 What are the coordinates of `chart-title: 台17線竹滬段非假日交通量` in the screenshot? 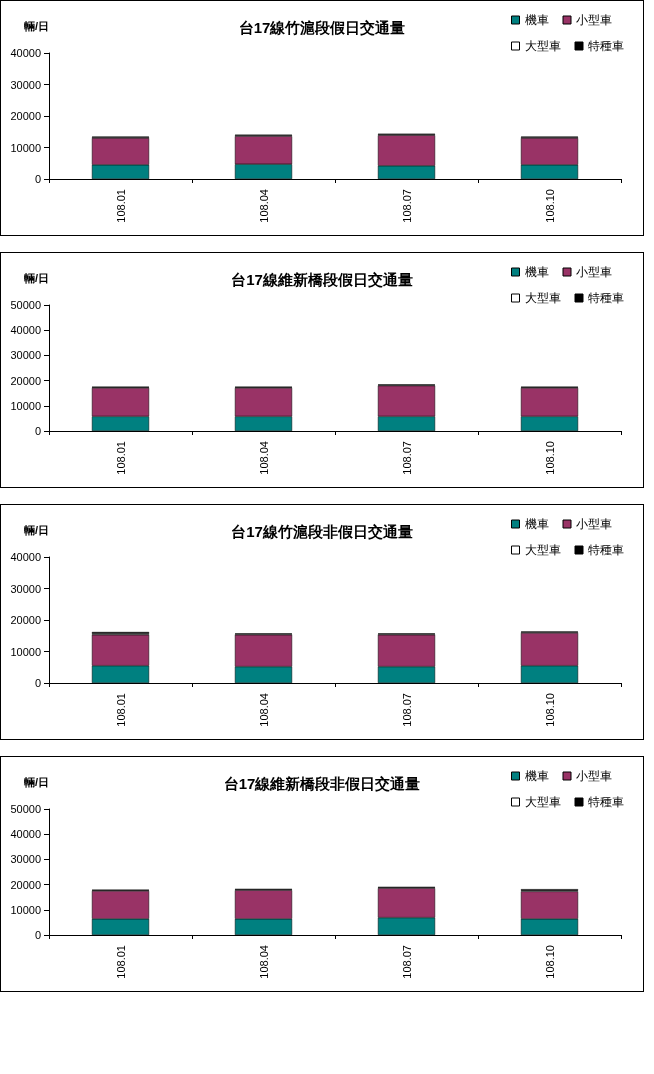 It's located at (322, 531).